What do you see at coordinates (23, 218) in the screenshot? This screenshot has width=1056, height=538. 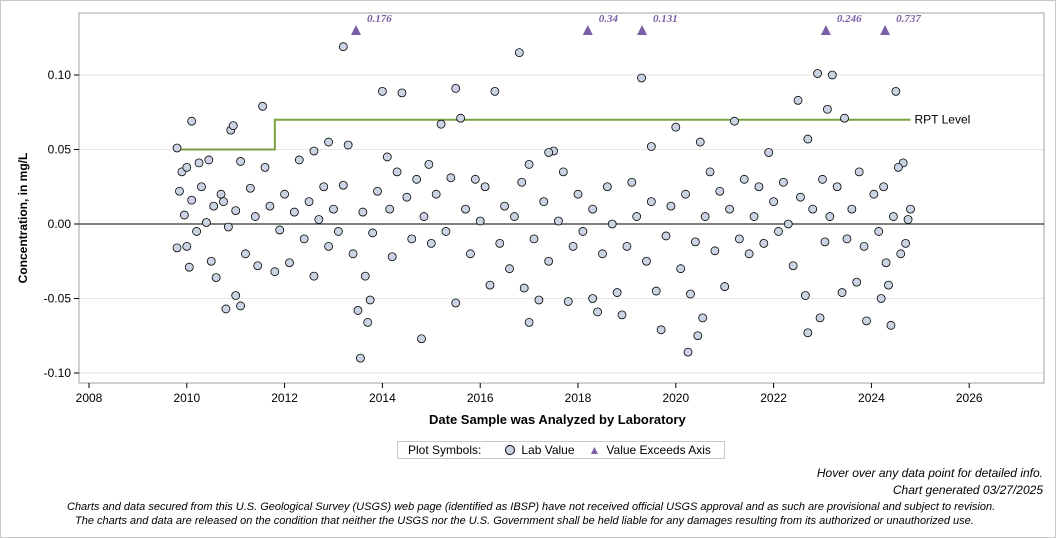 I see `y-axis-label: Concentration, in mg/L` at bounding box center [23, 218].